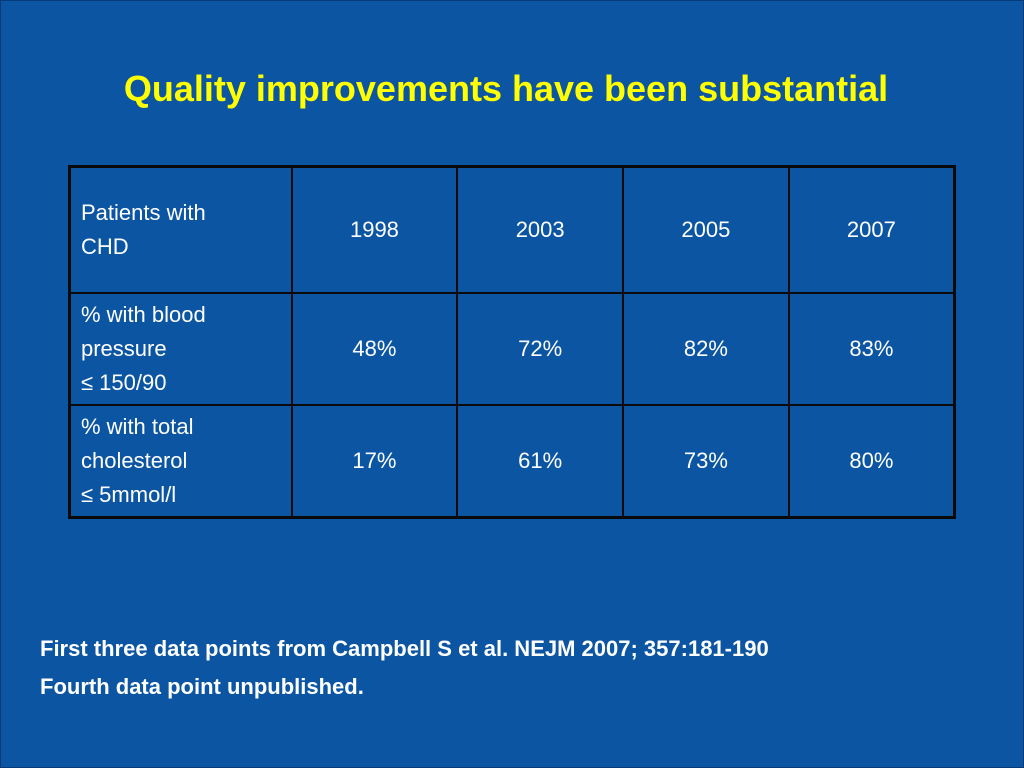 This screenshot has height=768, width=1024. I want to click on row-label-blood-pressure: % with blood pressure ≤ 150/90, so click(180, 349).